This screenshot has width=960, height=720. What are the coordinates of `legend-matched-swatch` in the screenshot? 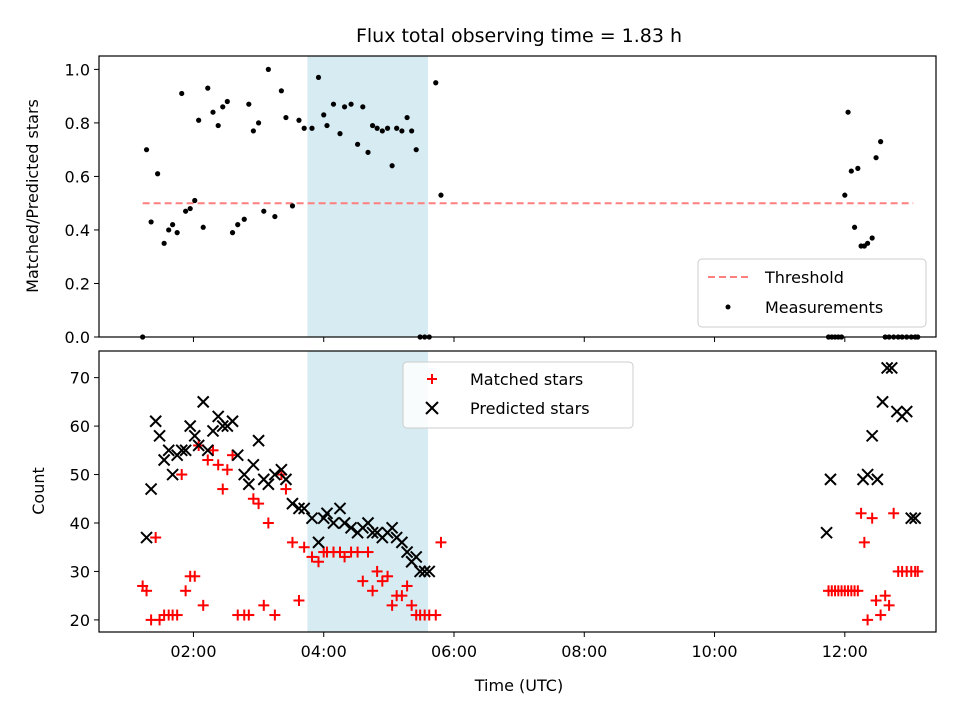 It's located at (432, 379).